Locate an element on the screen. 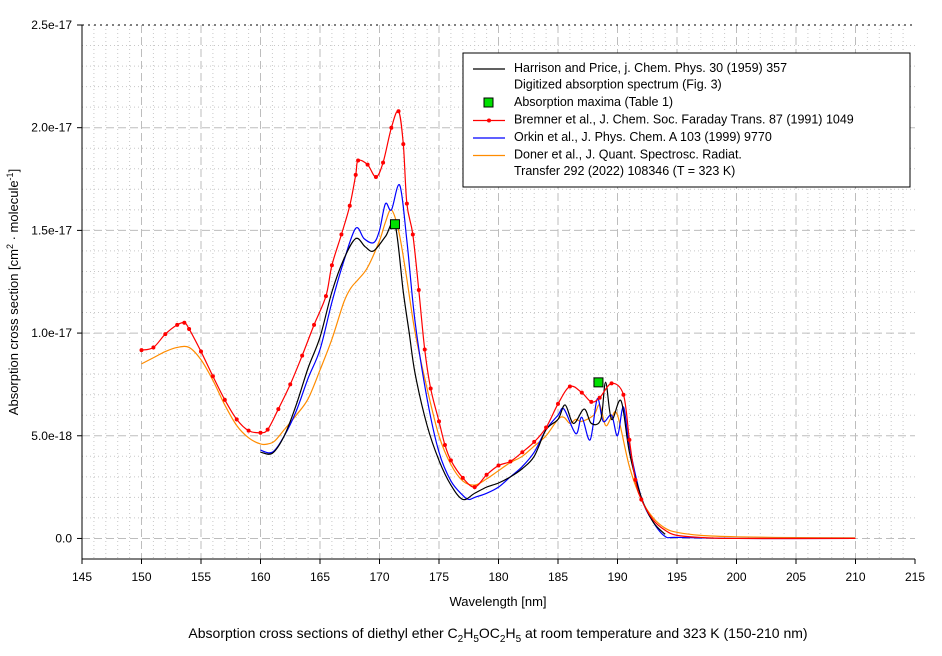  legend-label: Transfer 292 (2022) 108346 (T = 323 K) is located at coordinates (624, 171).